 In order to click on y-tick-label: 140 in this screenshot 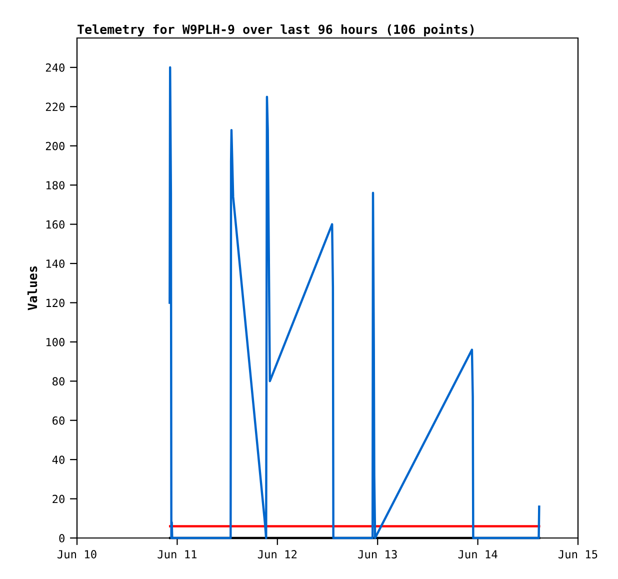, I will do `click(55, 263)`.